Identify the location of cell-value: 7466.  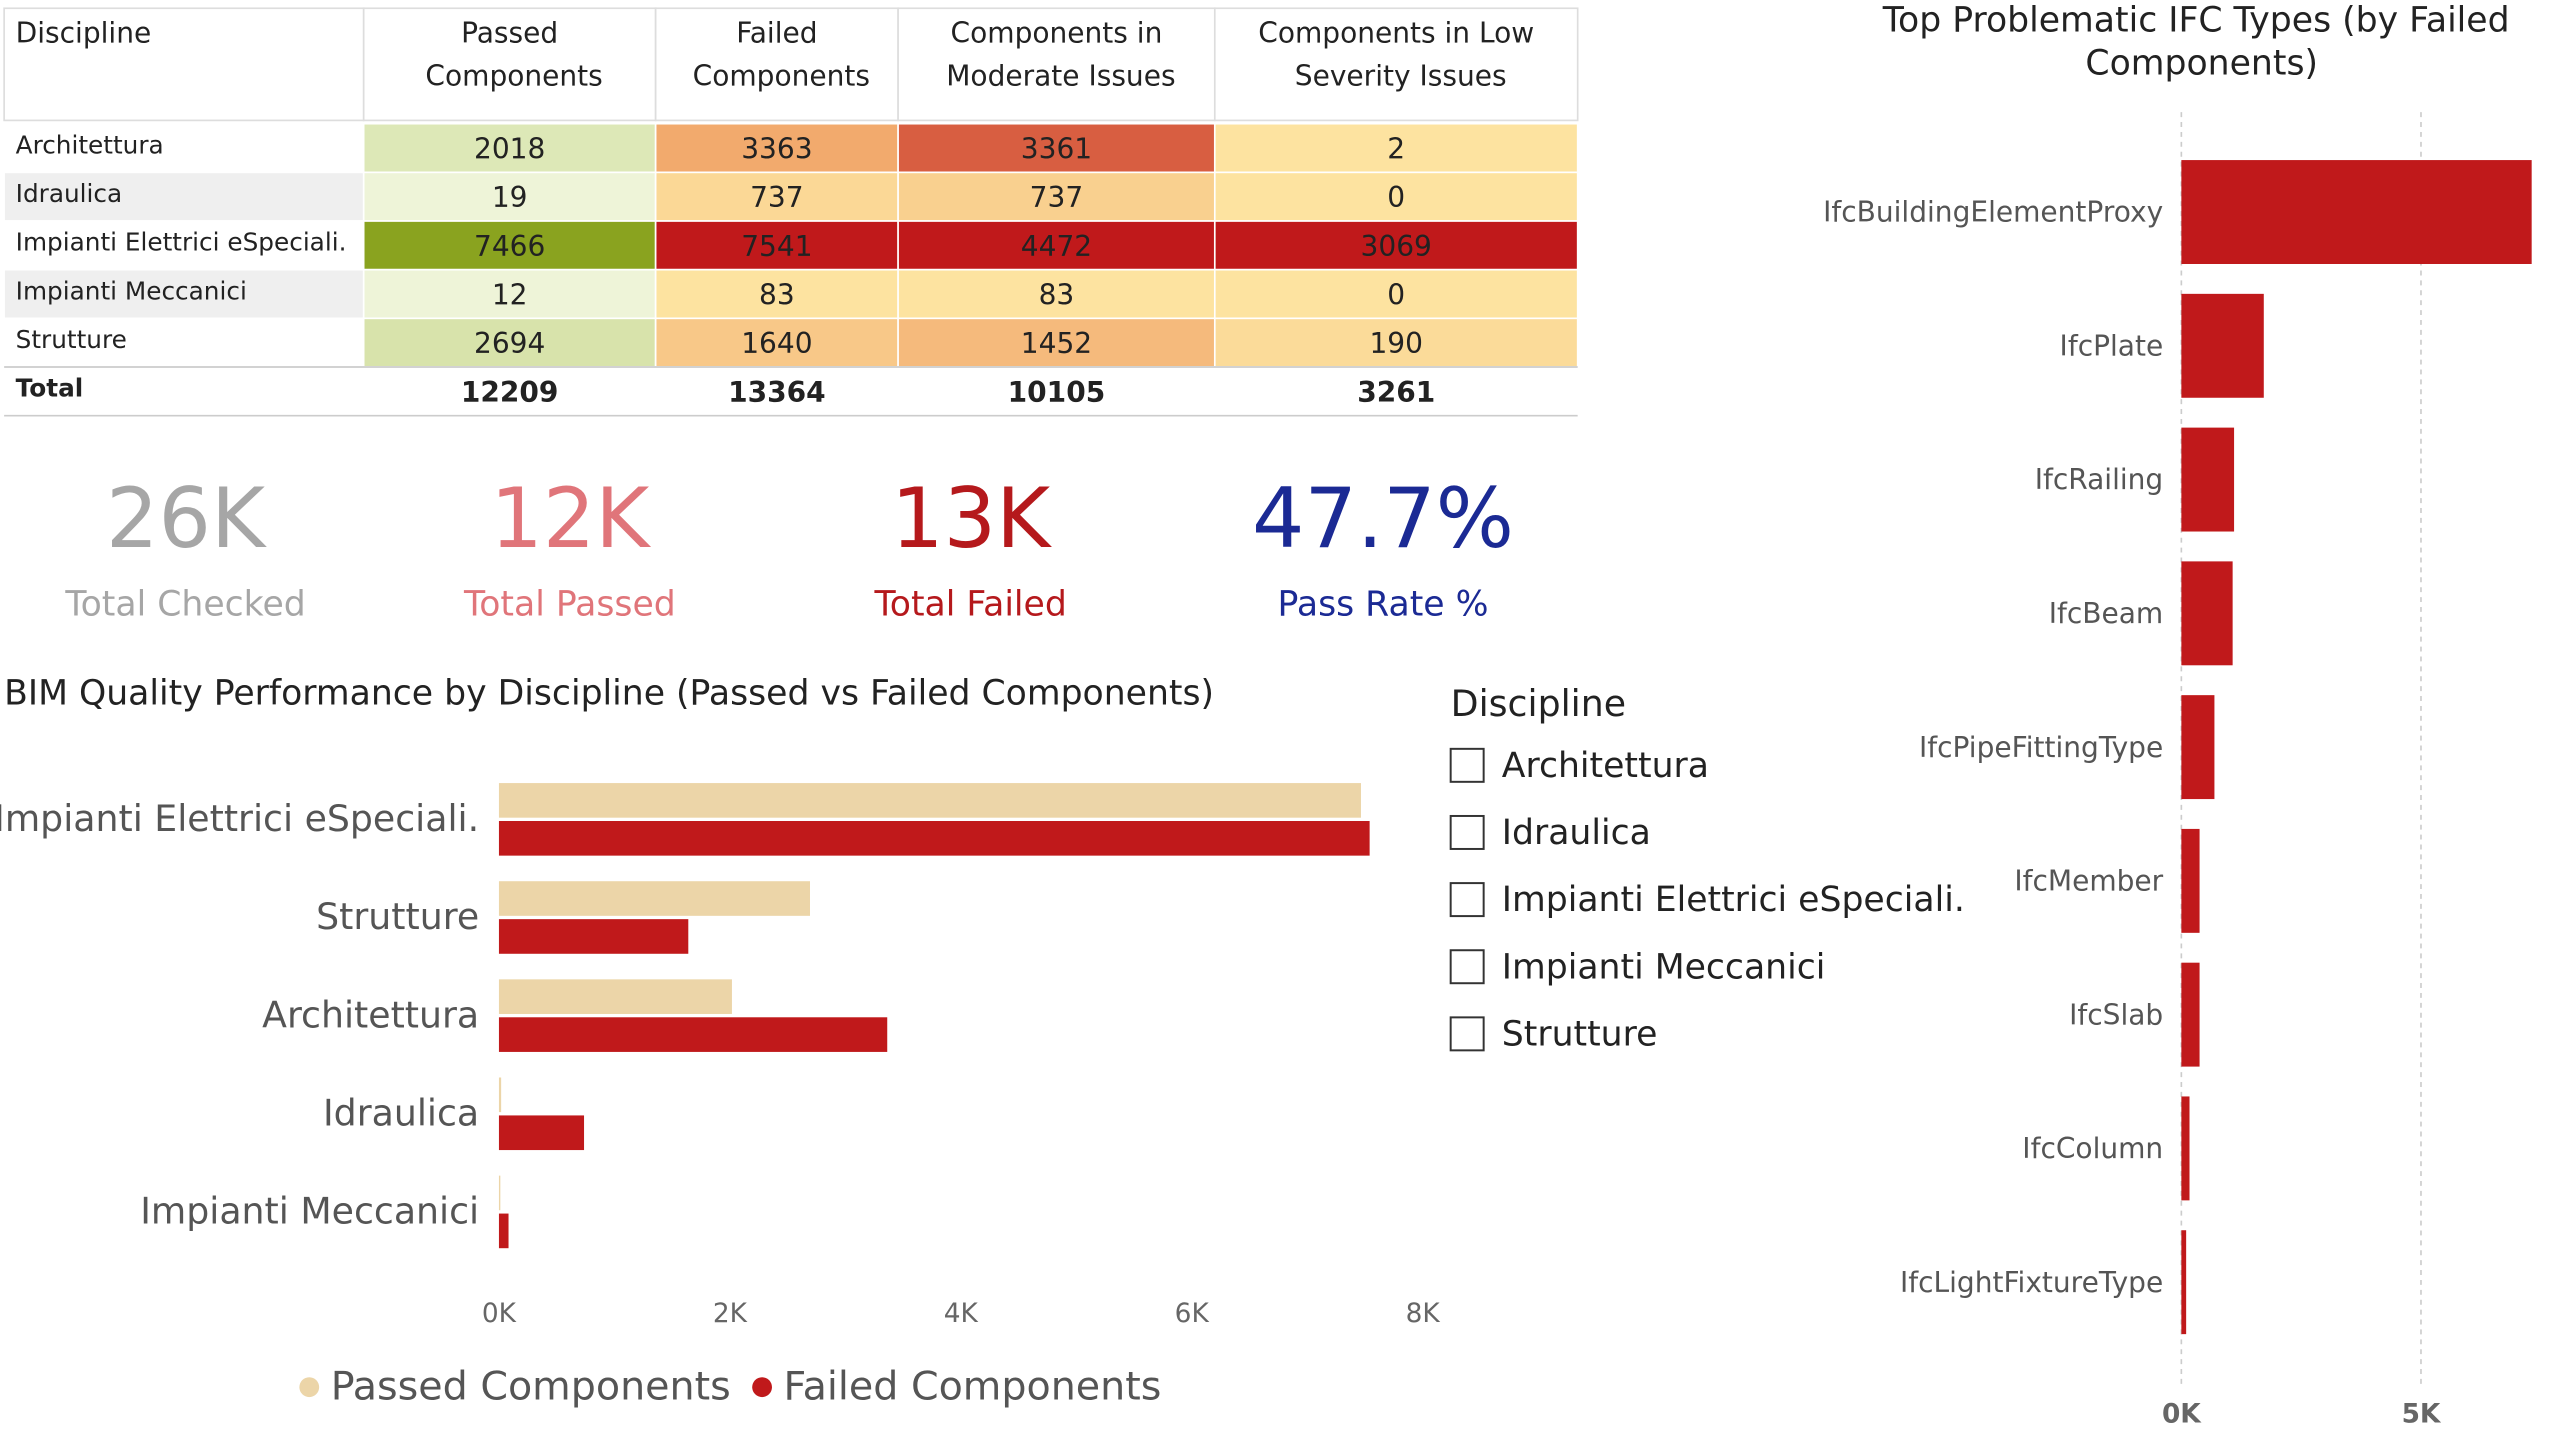
(509, 246).